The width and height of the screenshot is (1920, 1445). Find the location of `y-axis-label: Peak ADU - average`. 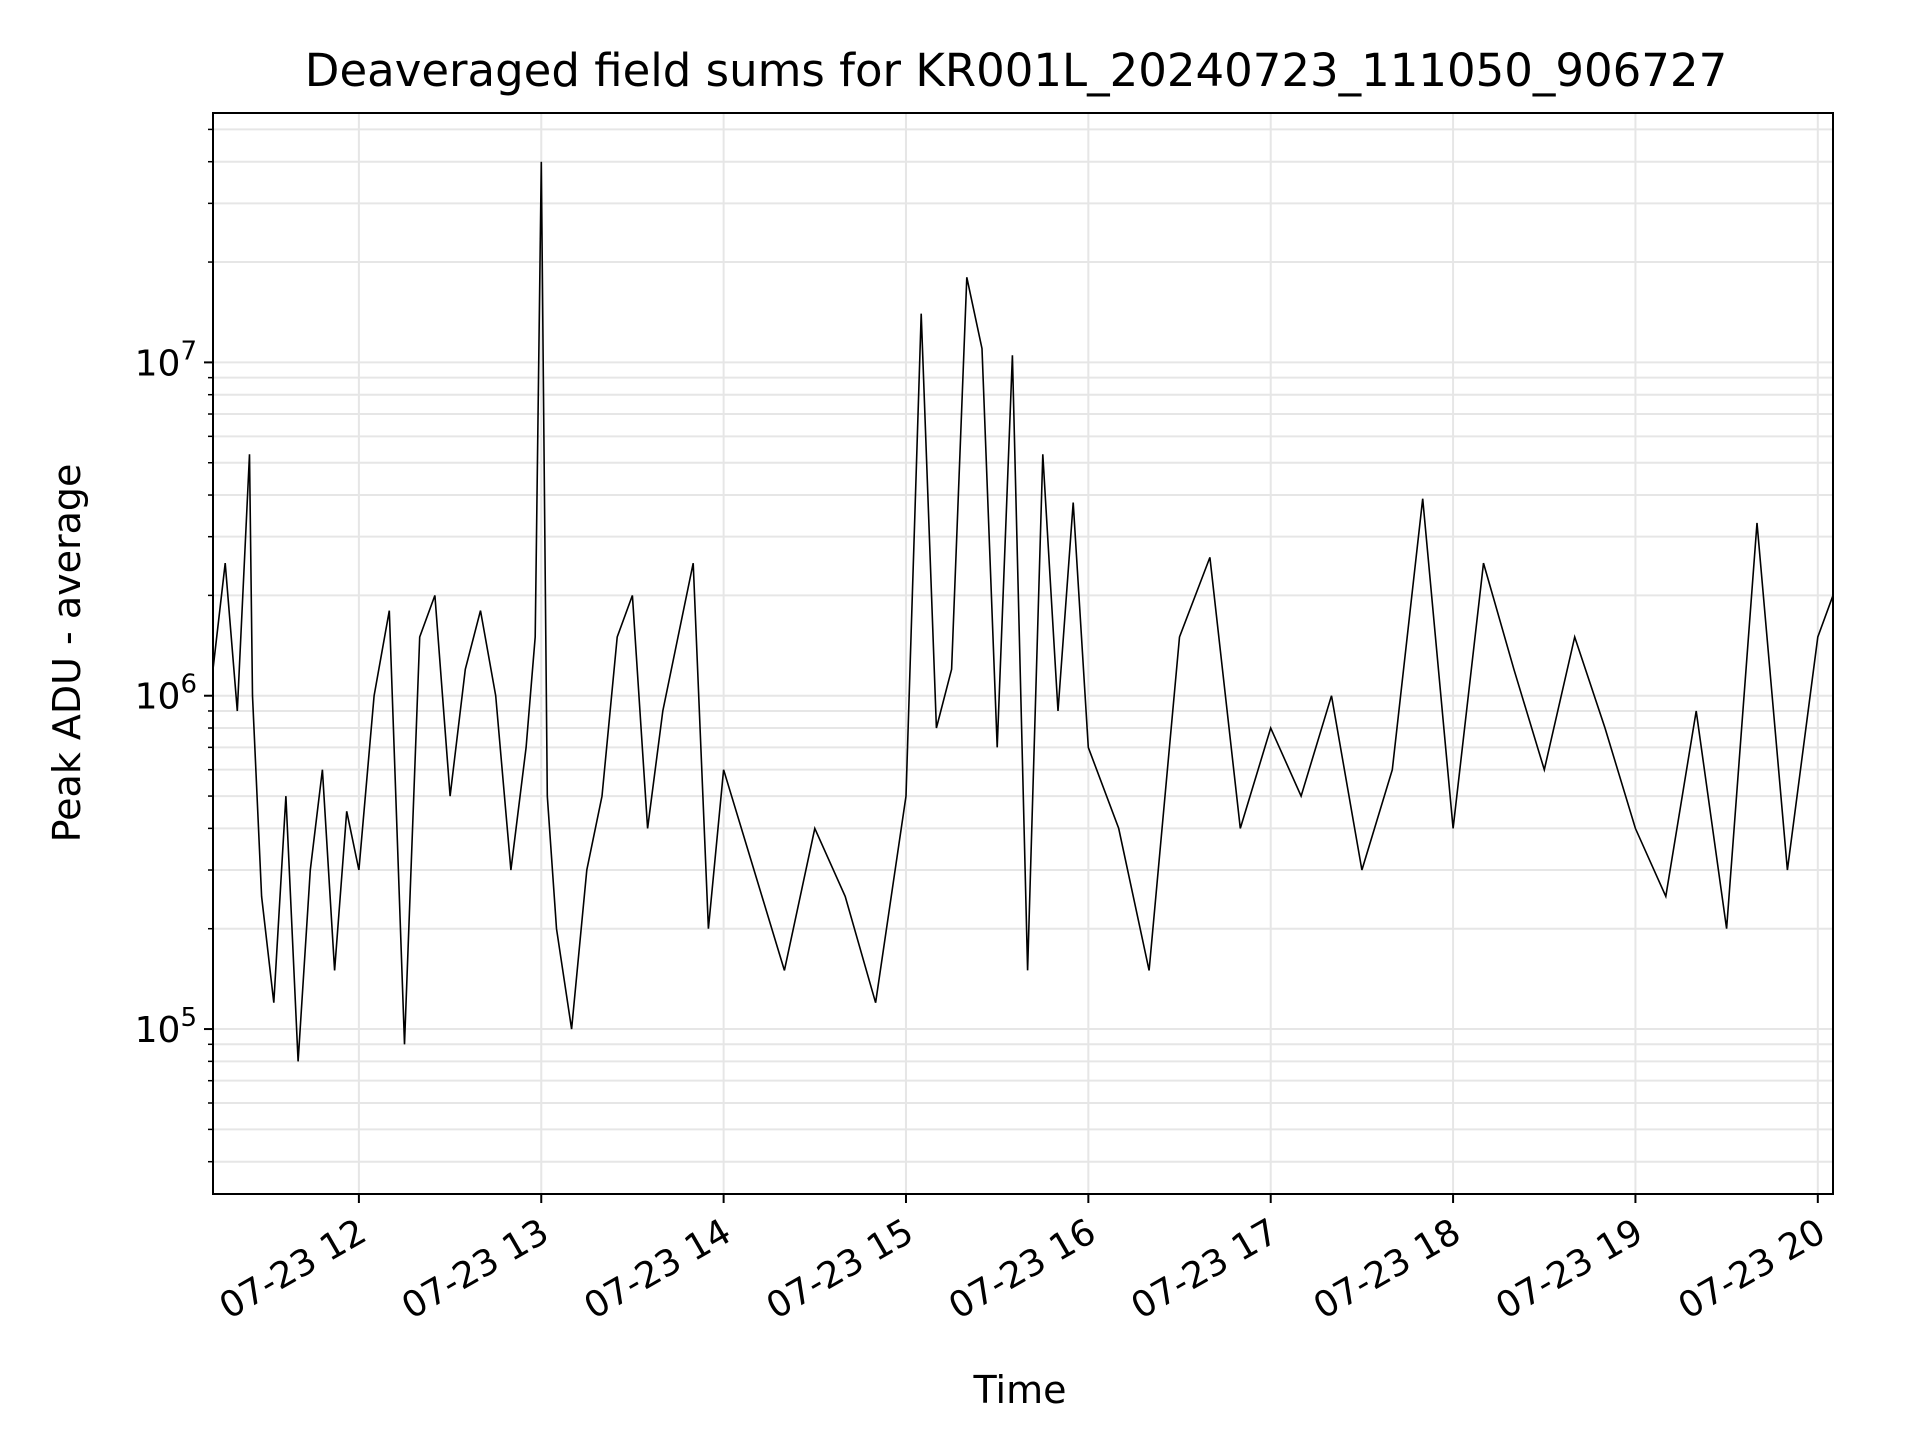

y-axis-label: Peak ADU - average is located at coordinates (67, 653).